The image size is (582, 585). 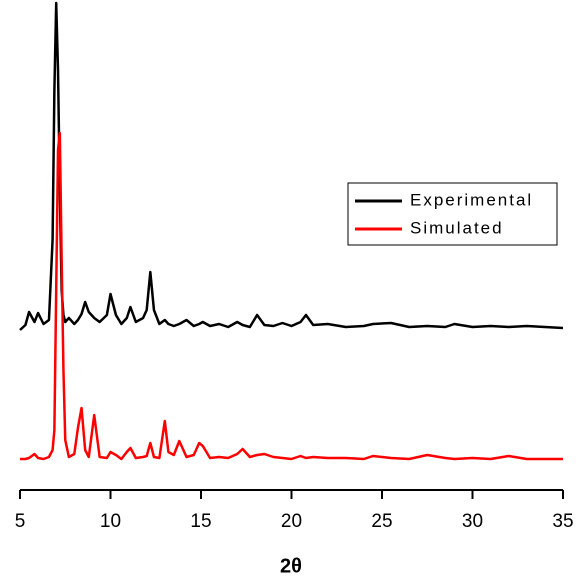 I want to click on x-tick-label: 15, so click(x=200, y=521).